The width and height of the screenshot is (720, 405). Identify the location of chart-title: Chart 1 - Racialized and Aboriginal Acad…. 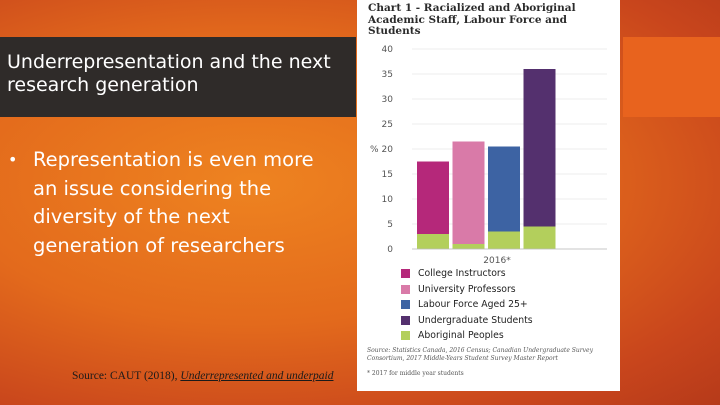
(472, 19).